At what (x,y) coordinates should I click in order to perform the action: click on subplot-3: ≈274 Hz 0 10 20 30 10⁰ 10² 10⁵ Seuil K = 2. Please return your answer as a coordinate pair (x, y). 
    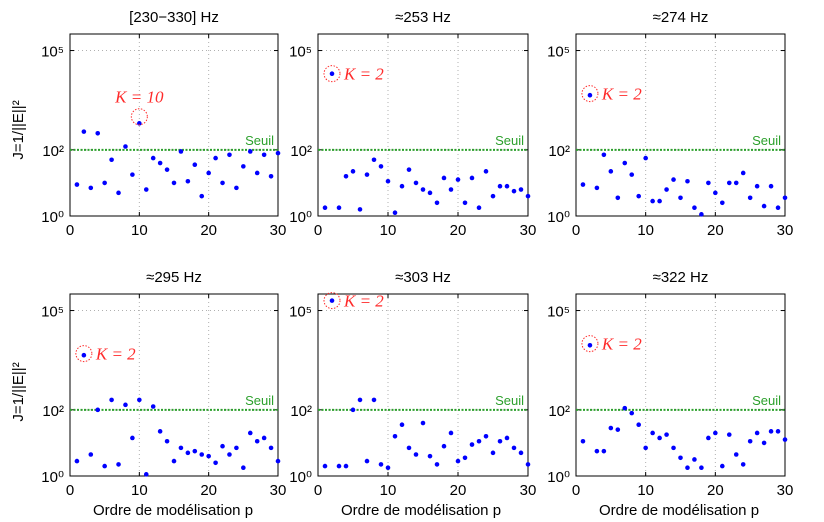
    Looking at the image, I should click on (670, 124).